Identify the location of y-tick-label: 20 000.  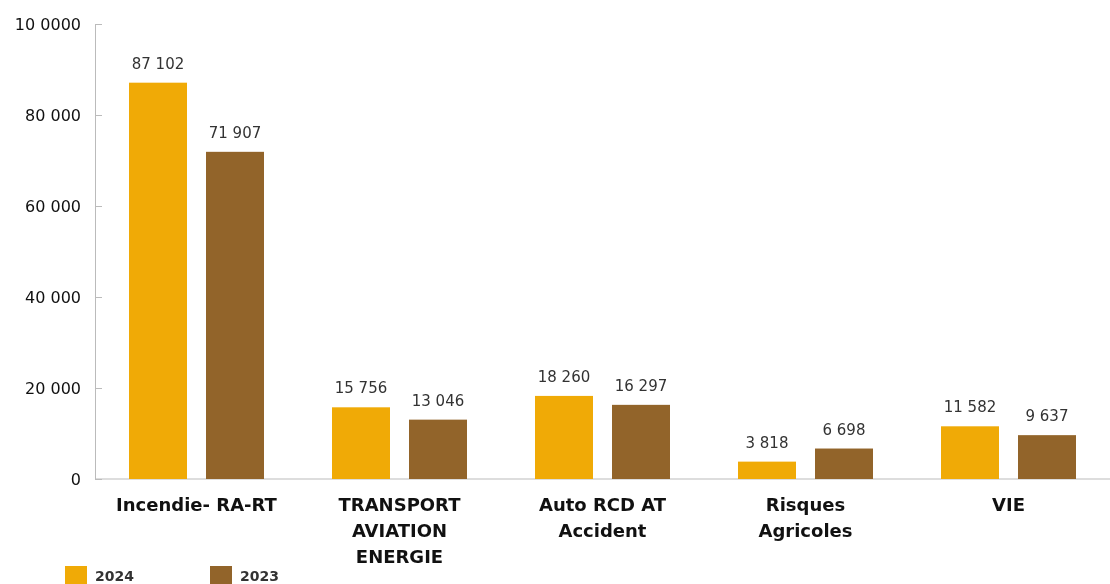
(53, 388).